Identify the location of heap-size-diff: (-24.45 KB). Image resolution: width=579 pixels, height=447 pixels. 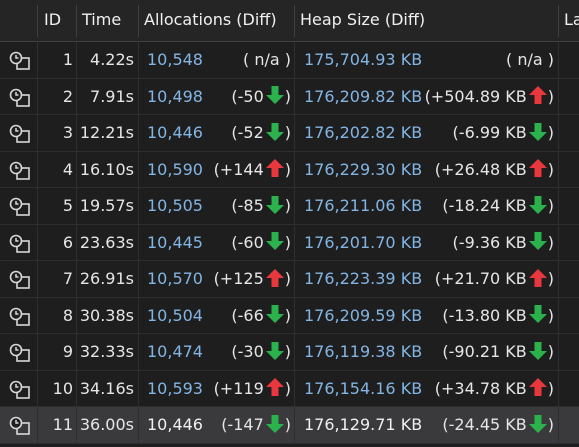
(483, 425).